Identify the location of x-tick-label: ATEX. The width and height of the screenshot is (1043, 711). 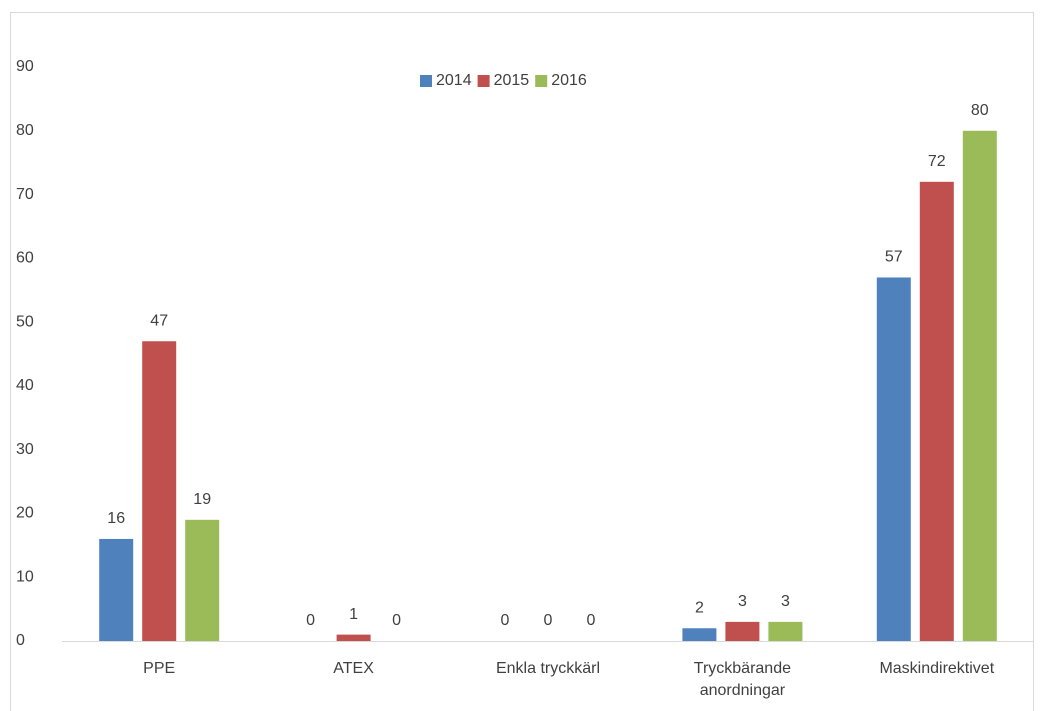
(353, 668).